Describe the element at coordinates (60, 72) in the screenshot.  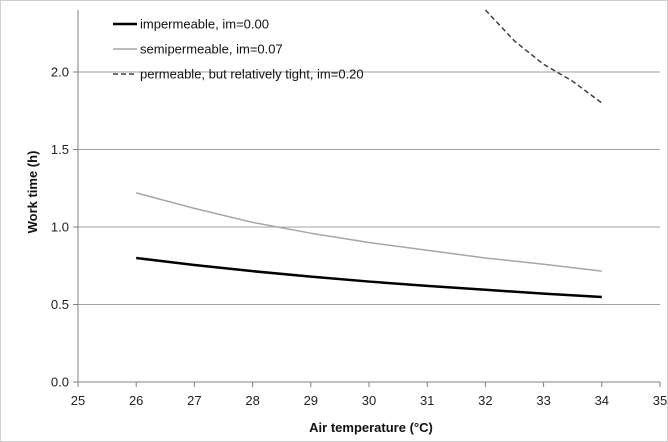
I see `y-tick-label: 2.0` at that location.